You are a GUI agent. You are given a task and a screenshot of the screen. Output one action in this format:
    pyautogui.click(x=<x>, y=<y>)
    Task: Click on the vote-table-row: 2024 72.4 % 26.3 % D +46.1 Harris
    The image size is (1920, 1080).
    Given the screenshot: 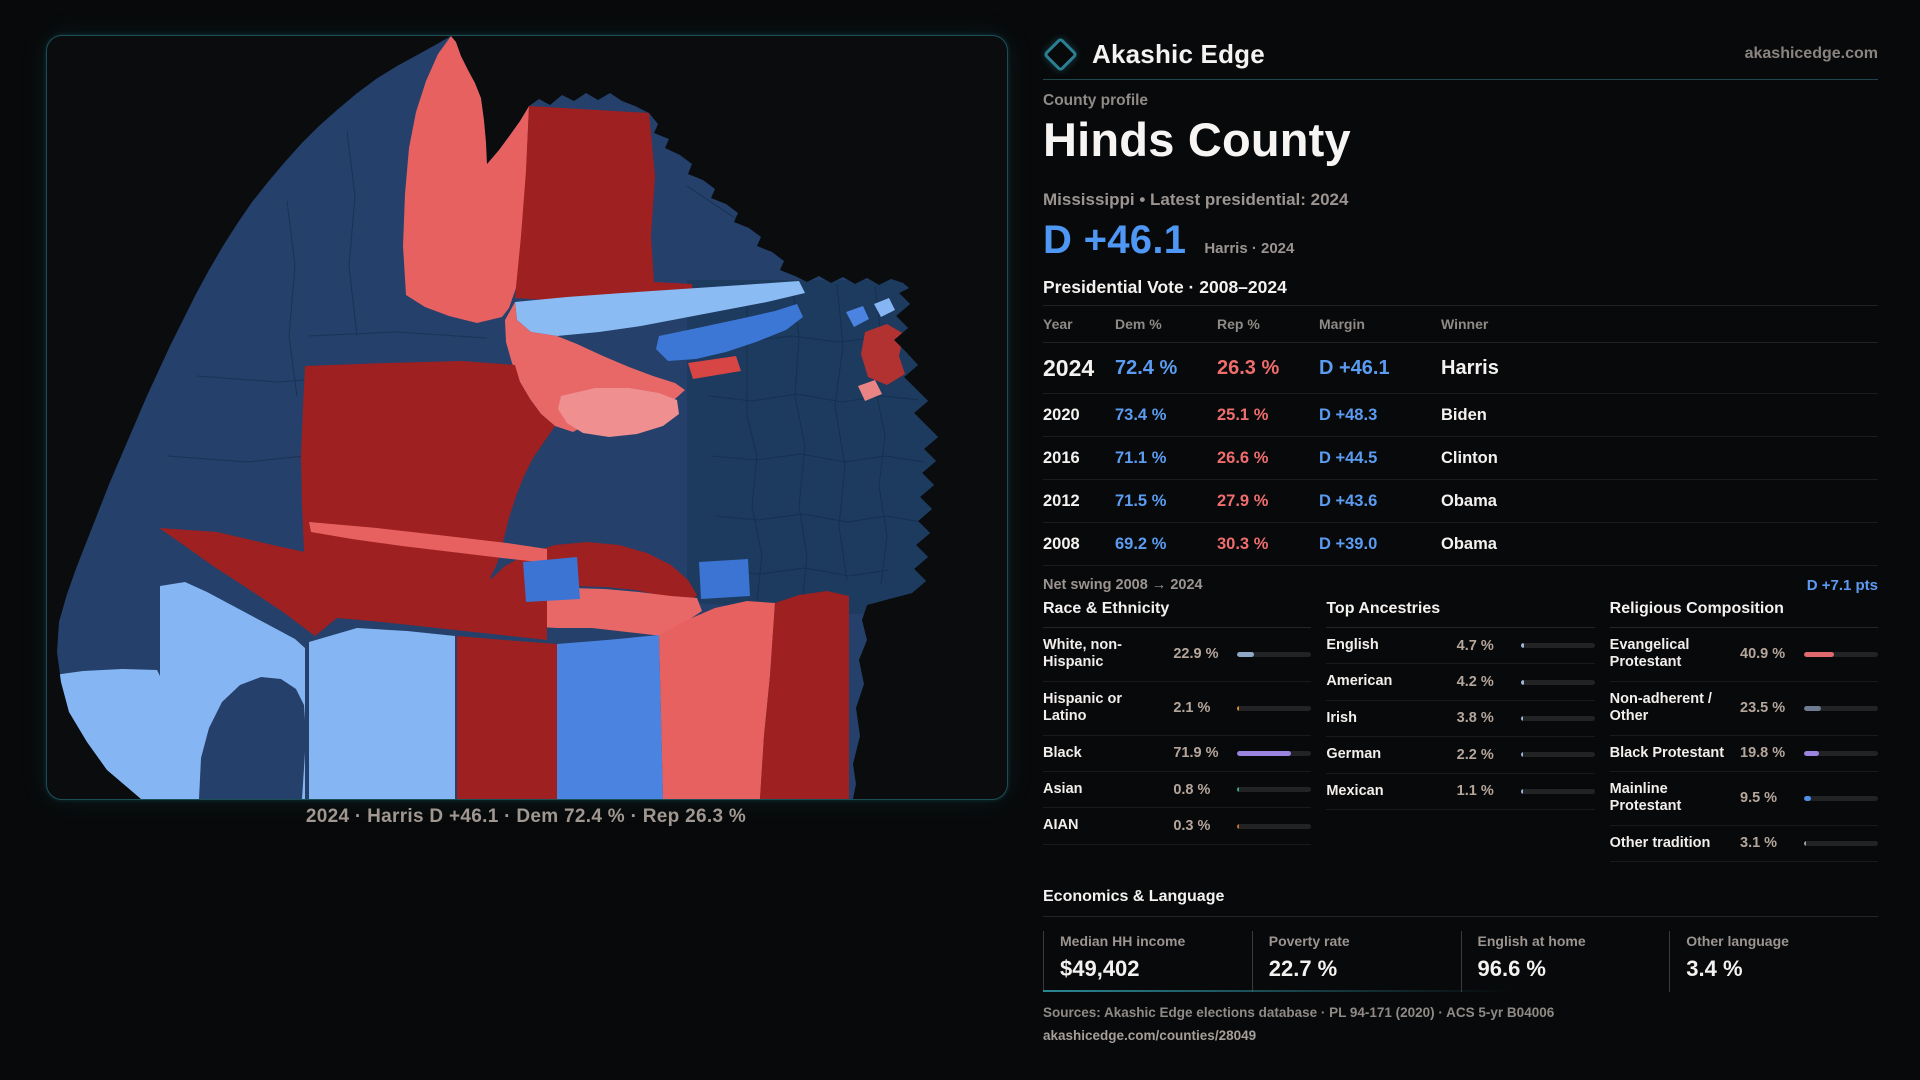 What is the action you would take?
    pyautogui.click(x=1460, y=368)
    